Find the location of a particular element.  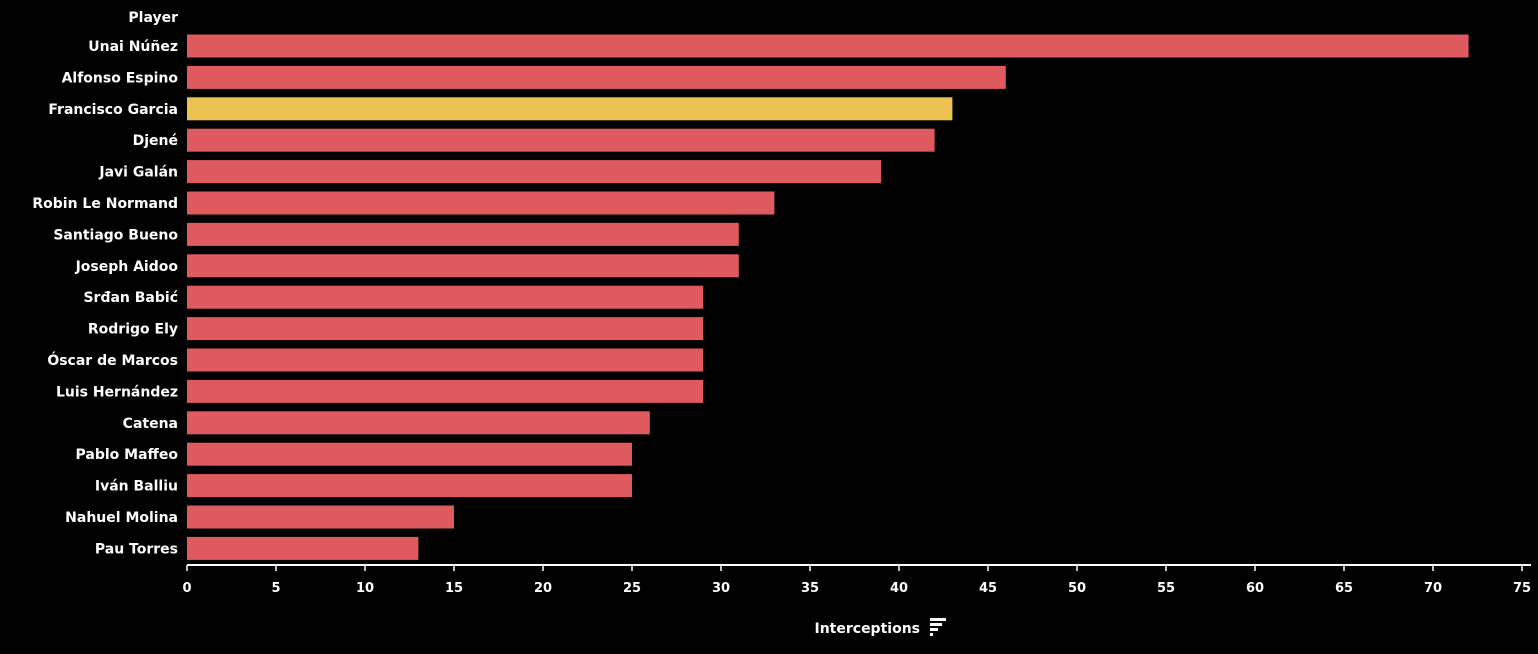

x-tick-label: 10 is located at coordinates (365, 588).